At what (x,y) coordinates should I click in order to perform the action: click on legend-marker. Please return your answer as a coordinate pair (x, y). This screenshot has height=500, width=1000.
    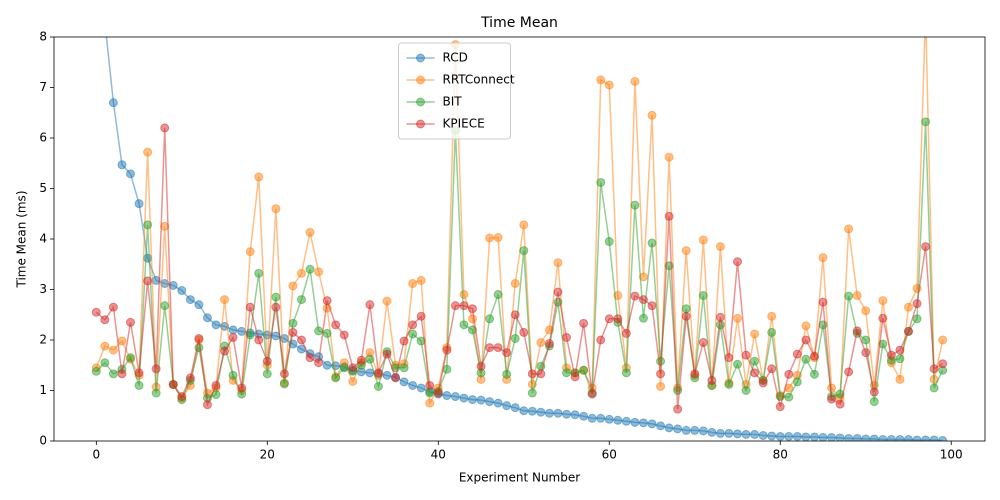
    Looking at the image, I should click on (420, 102).